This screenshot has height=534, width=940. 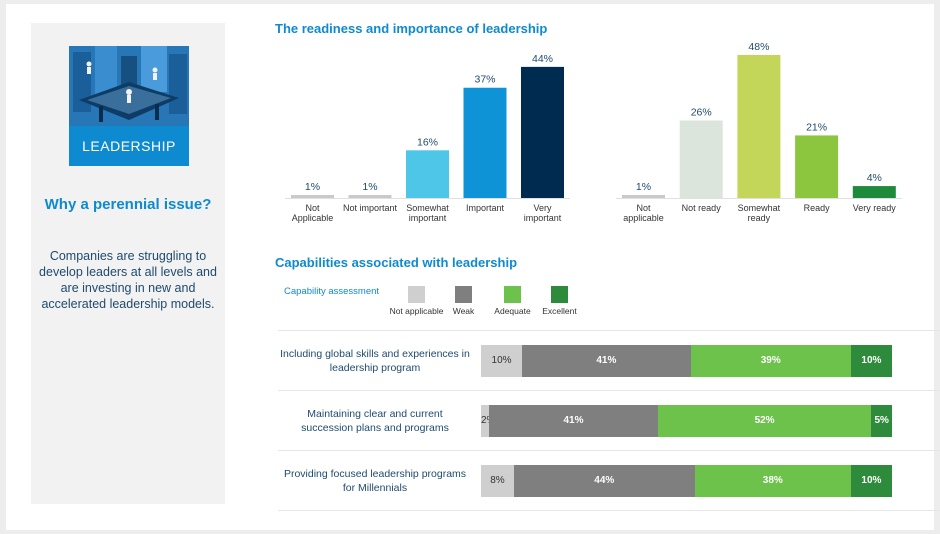 I want to click on legend-title: Capability assessment, so click(x=332, y=291).